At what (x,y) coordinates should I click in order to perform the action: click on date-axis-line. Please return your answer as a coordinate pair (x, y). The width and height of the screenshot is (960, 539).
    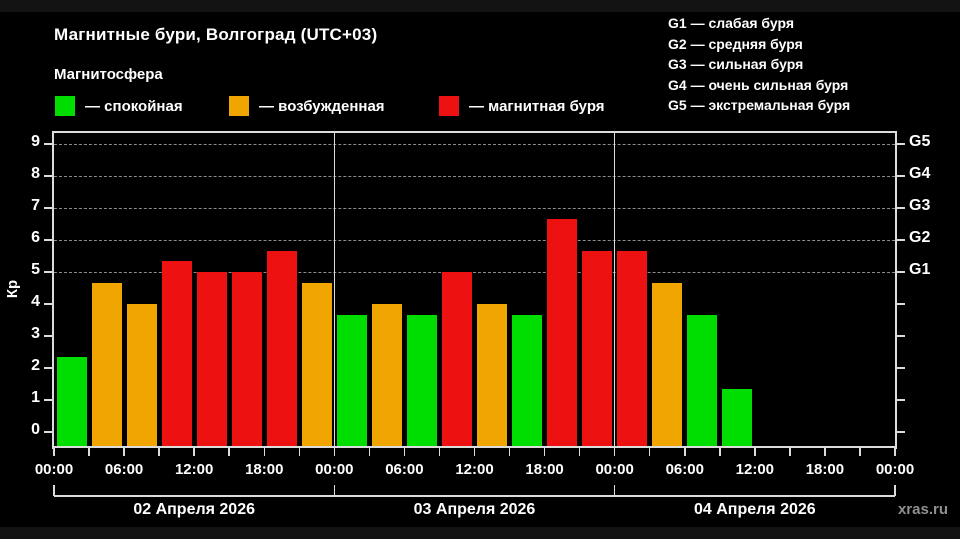
    Looking at the image, I should click on (474, 496).